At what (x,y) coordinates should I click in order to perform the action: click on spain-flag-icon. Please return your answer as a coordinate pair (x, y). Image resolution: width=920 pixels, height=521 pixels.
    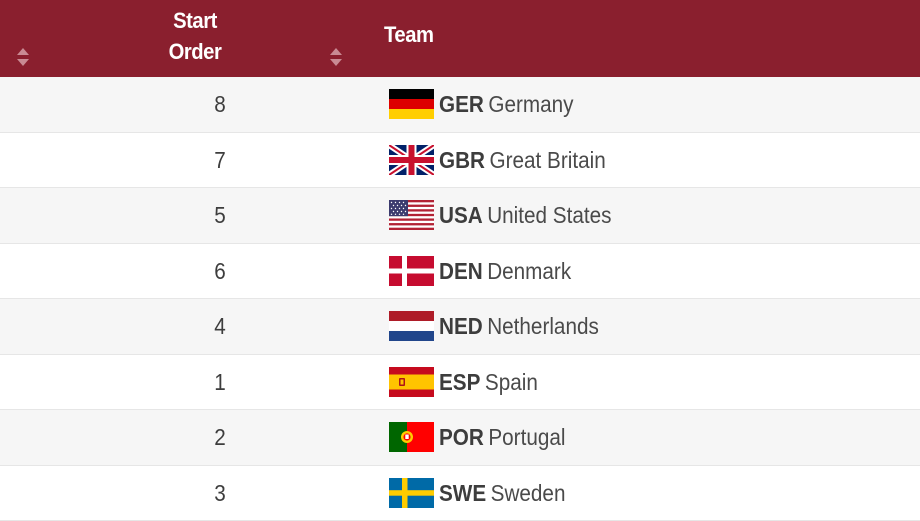
    Looking at the image, I should click on (411, 382).